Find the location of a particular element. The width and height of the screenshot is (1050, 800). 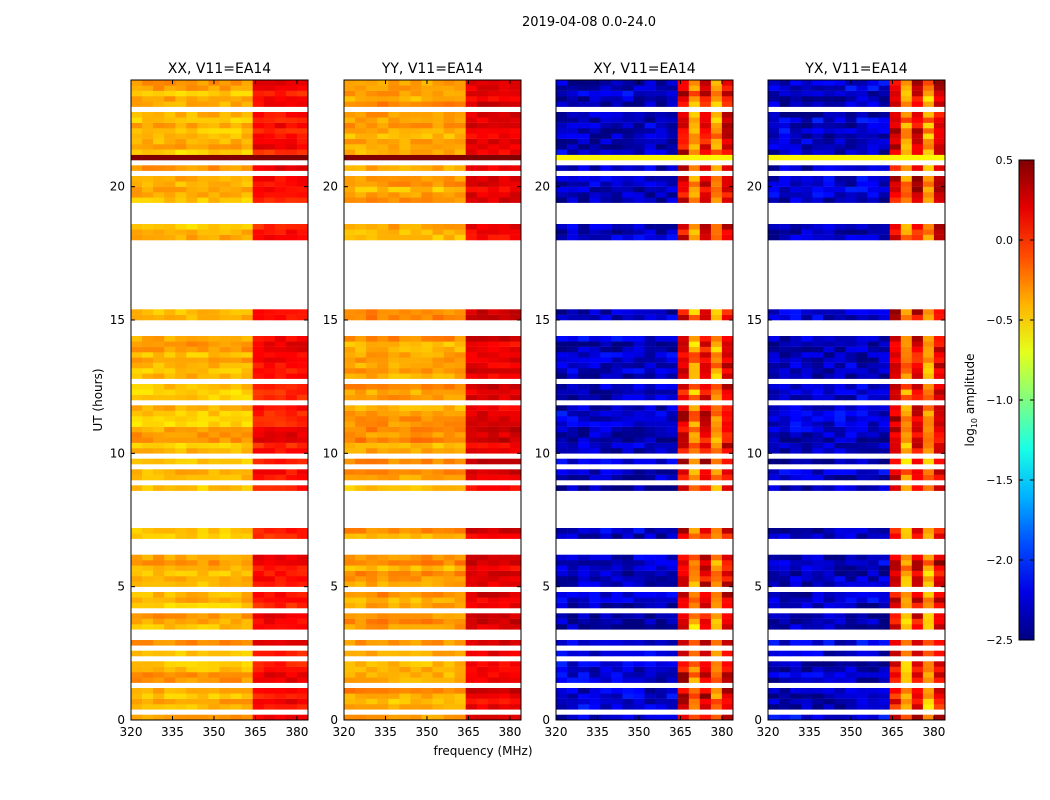

y-tick-label: 10 is located at coordinates (542, 453).